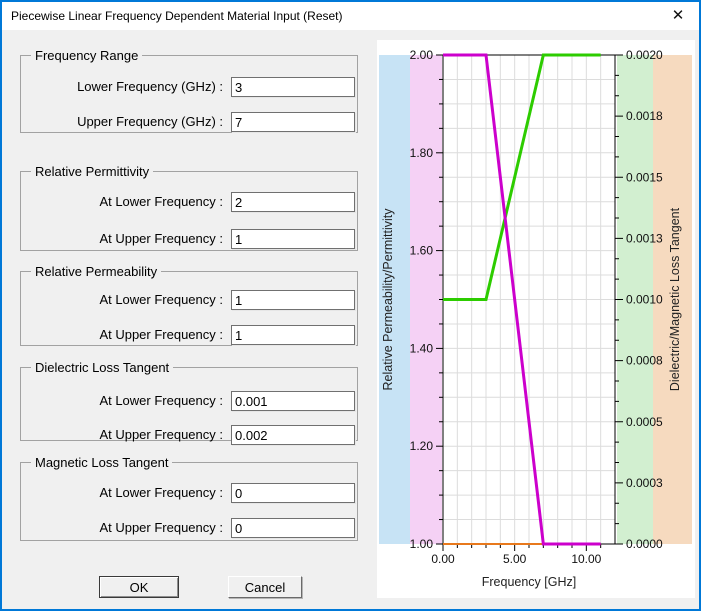 The width and height of the screenshot is (701, 611). I want to click on y-right-tick-label: 0.0003, so click(644, 483).